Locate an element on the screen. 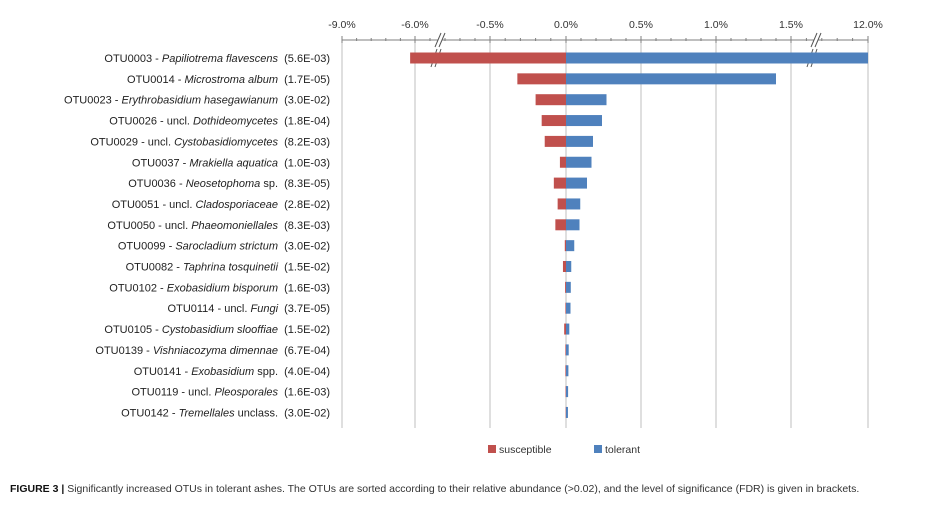 This screenshot has height=513, width=941. category-label: OTU0102 - Exobasidium bisporum (1.6E-03) is located at coordinates (219, 288).